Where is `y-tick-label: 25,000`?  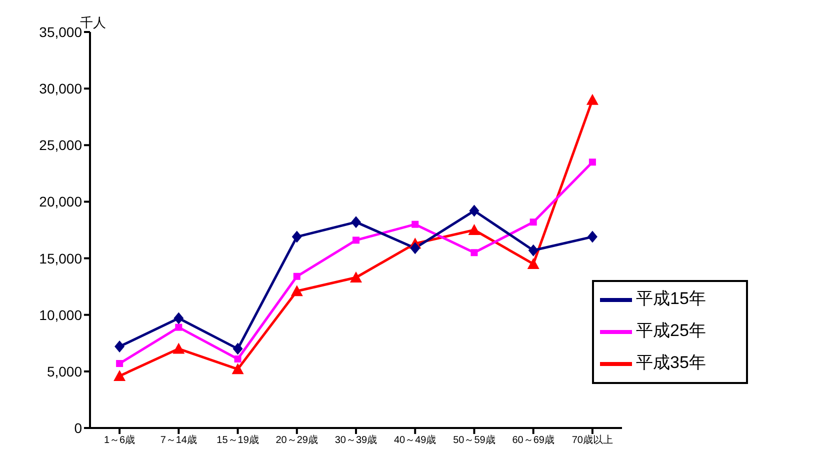 y-tick-label: 25,000 is located at coordinates (60, 145).